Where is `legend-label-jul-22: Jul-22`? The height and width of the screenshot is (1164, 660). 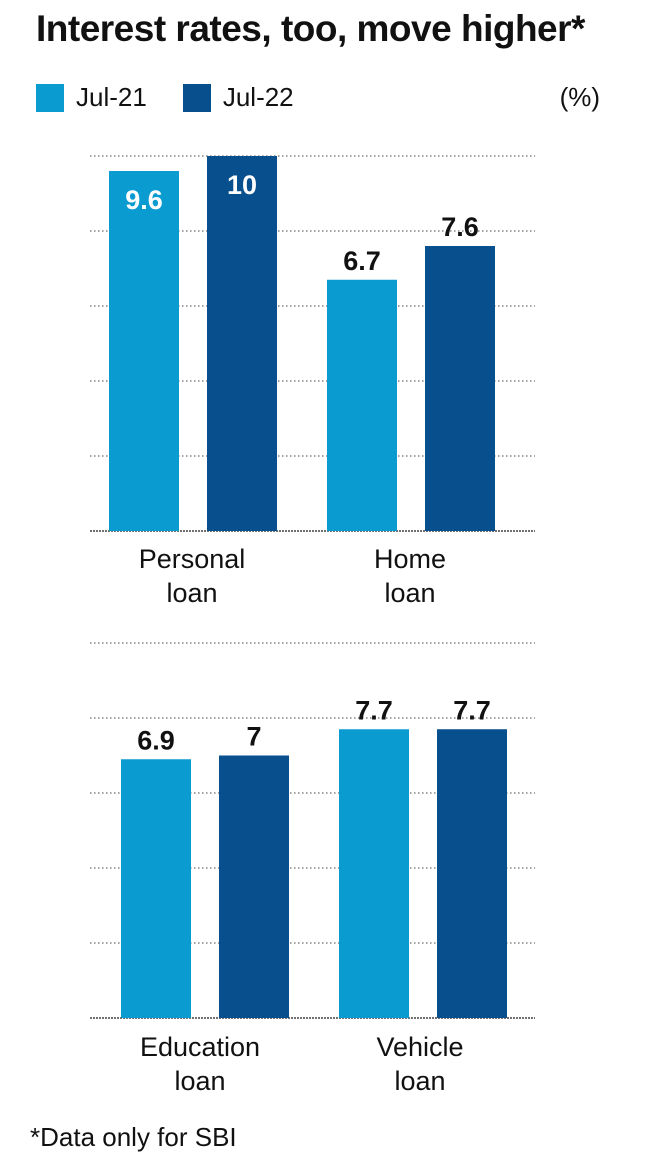
legend-label-jul-22: Jul-22 is located at coordinates (258, 97).